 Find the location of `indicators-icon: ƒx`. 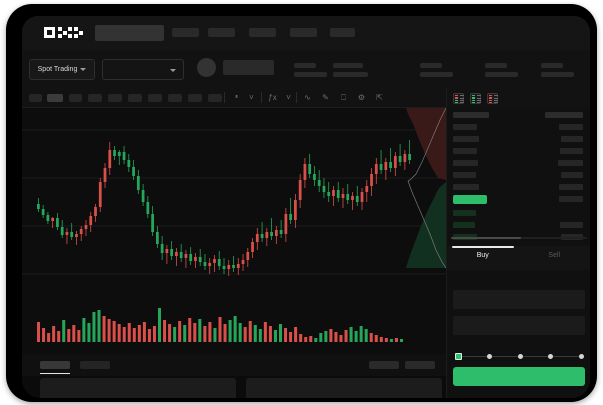

indicators-icon: ƒx is located at coordinates (272, 97).